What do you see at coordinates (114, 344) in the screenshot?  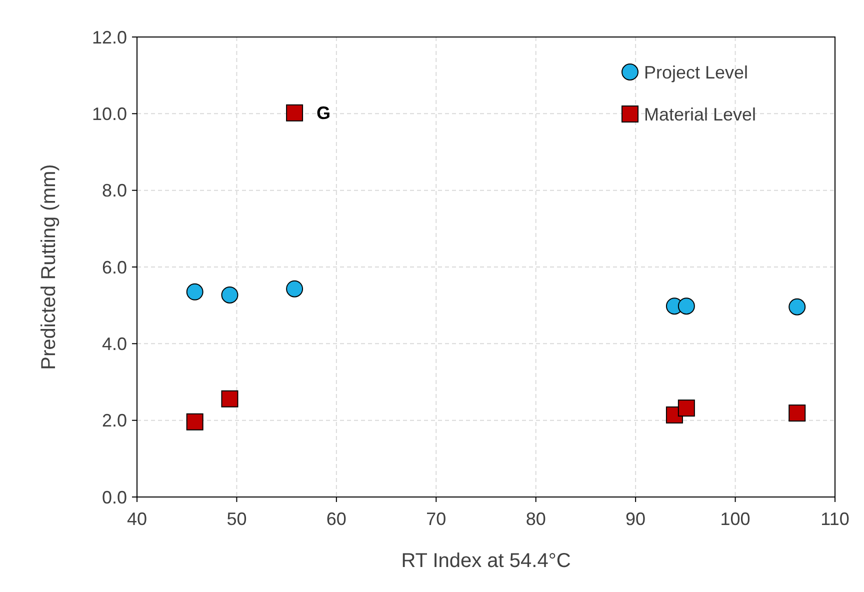 I see `y-tick-label: 4.0` at bounding box center [114, 344].